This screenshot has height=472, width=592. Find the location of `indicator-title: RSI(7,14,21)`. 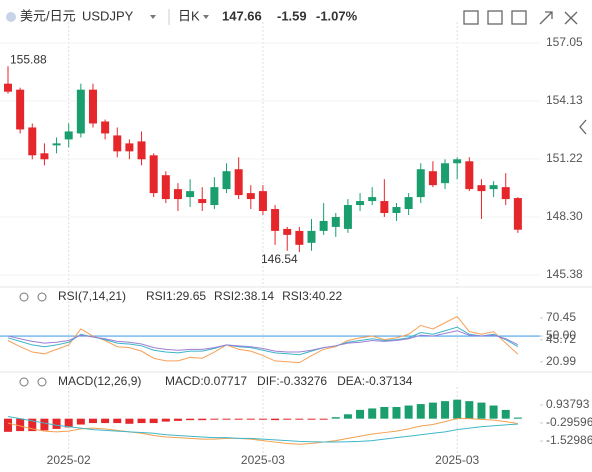

indicator-title: RSI(7,14,21) is located at coordinates (92, 296).